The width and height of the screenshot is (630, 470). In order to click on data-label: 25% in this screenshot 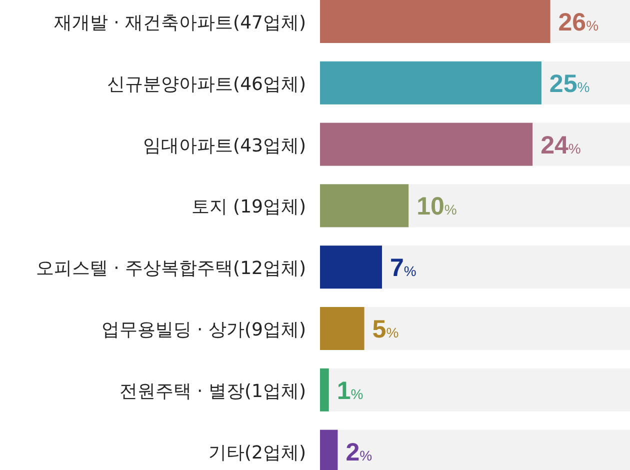, I will do `click(569, 84)`.